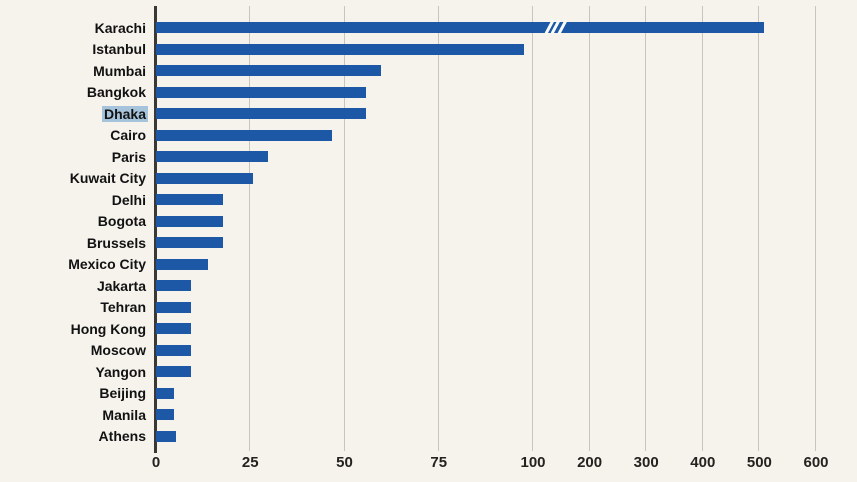 This screenshot has height=482, width=857. What do you see at coordinates (244, 135) in the screenshot?
I see `bar-cairo` at bounding box center [244, 135].